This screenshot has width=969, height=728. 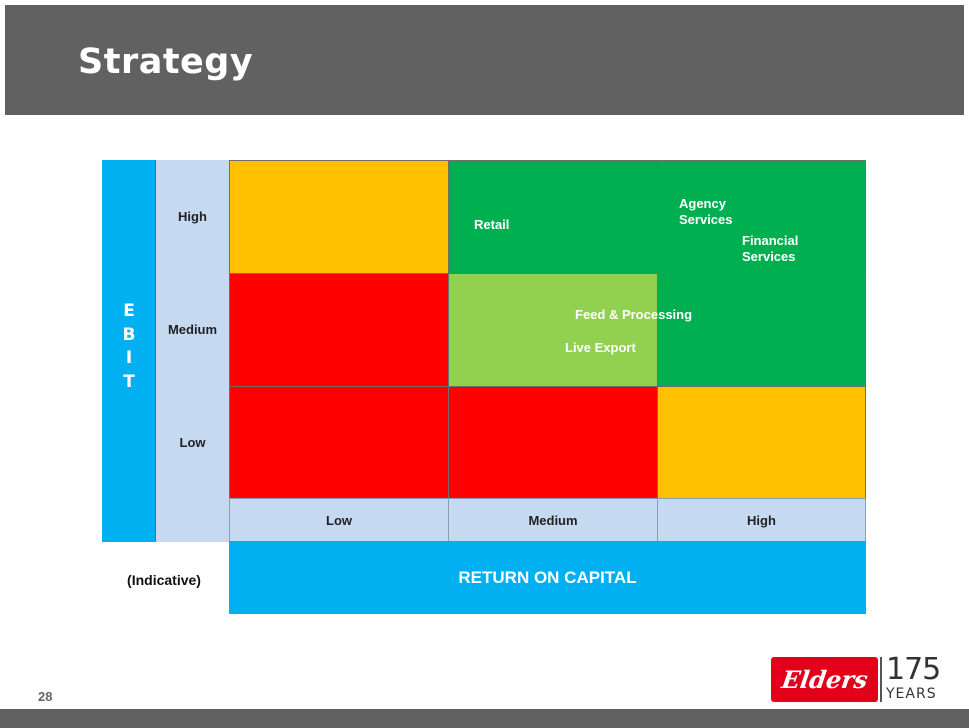 I want to click on matrix-cell-high-medium, so click(x=553, y=217).